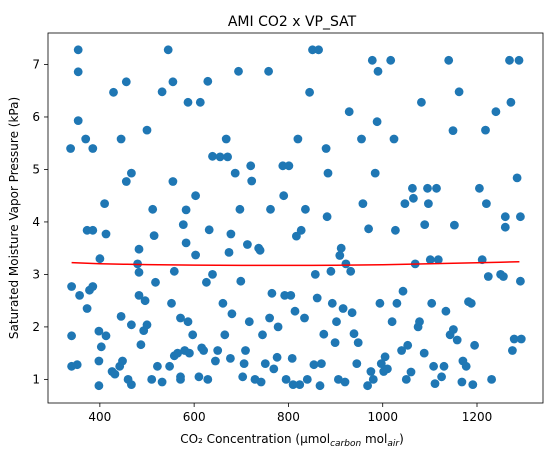  Describe the element at coordinates (345, 444) in the screenshot. I see `x-axis-label-sub-carbon: carbon` at that location.